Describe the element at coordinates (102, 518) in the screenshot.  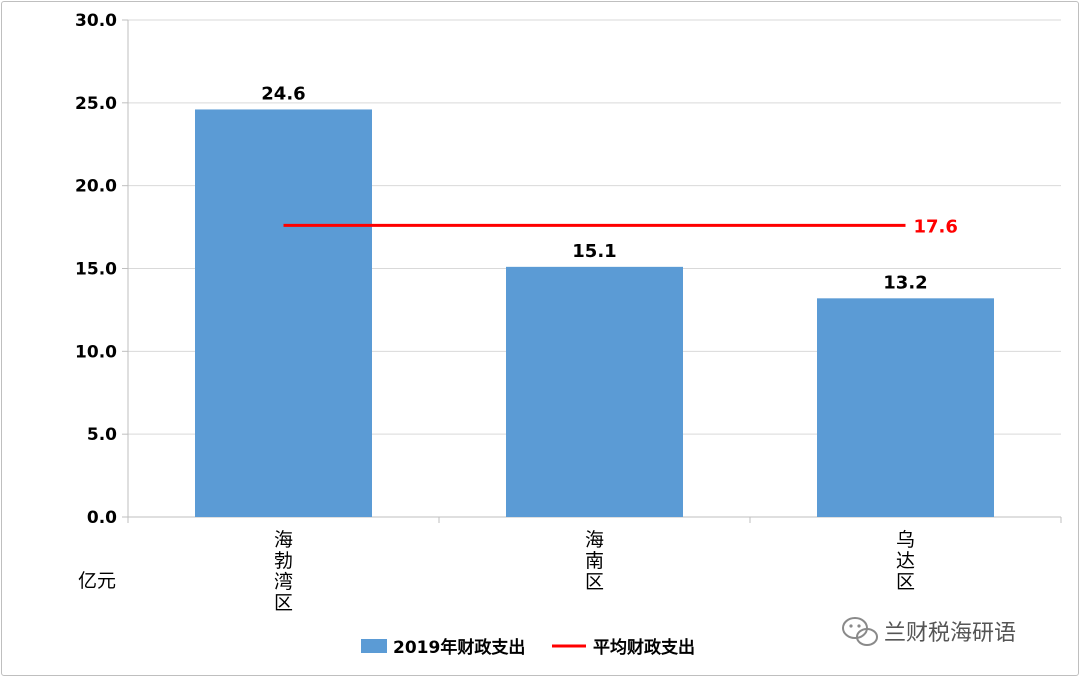
I see `y-tick-label: 0.0` at that location.